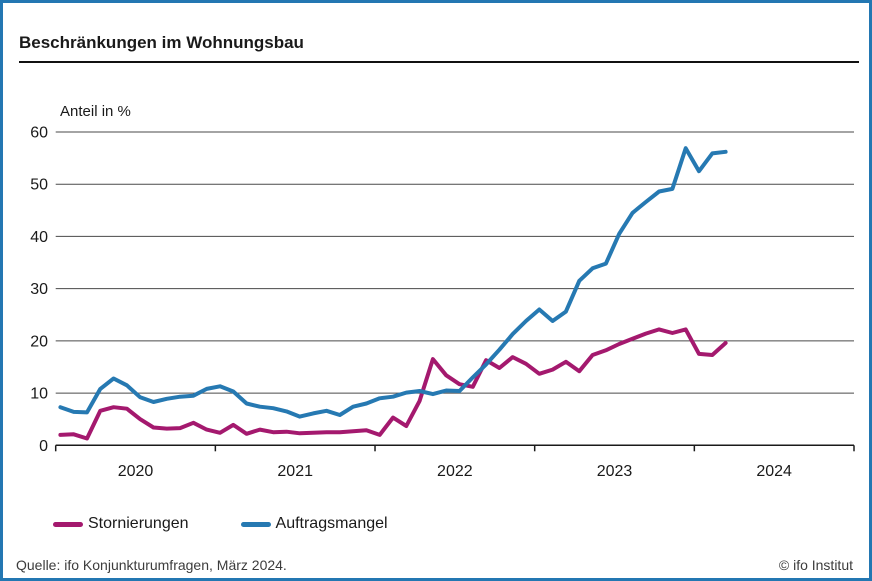  Describe the element at coordinates (39, 237) in the screenshot. I see `svg-text: 40` at that location.